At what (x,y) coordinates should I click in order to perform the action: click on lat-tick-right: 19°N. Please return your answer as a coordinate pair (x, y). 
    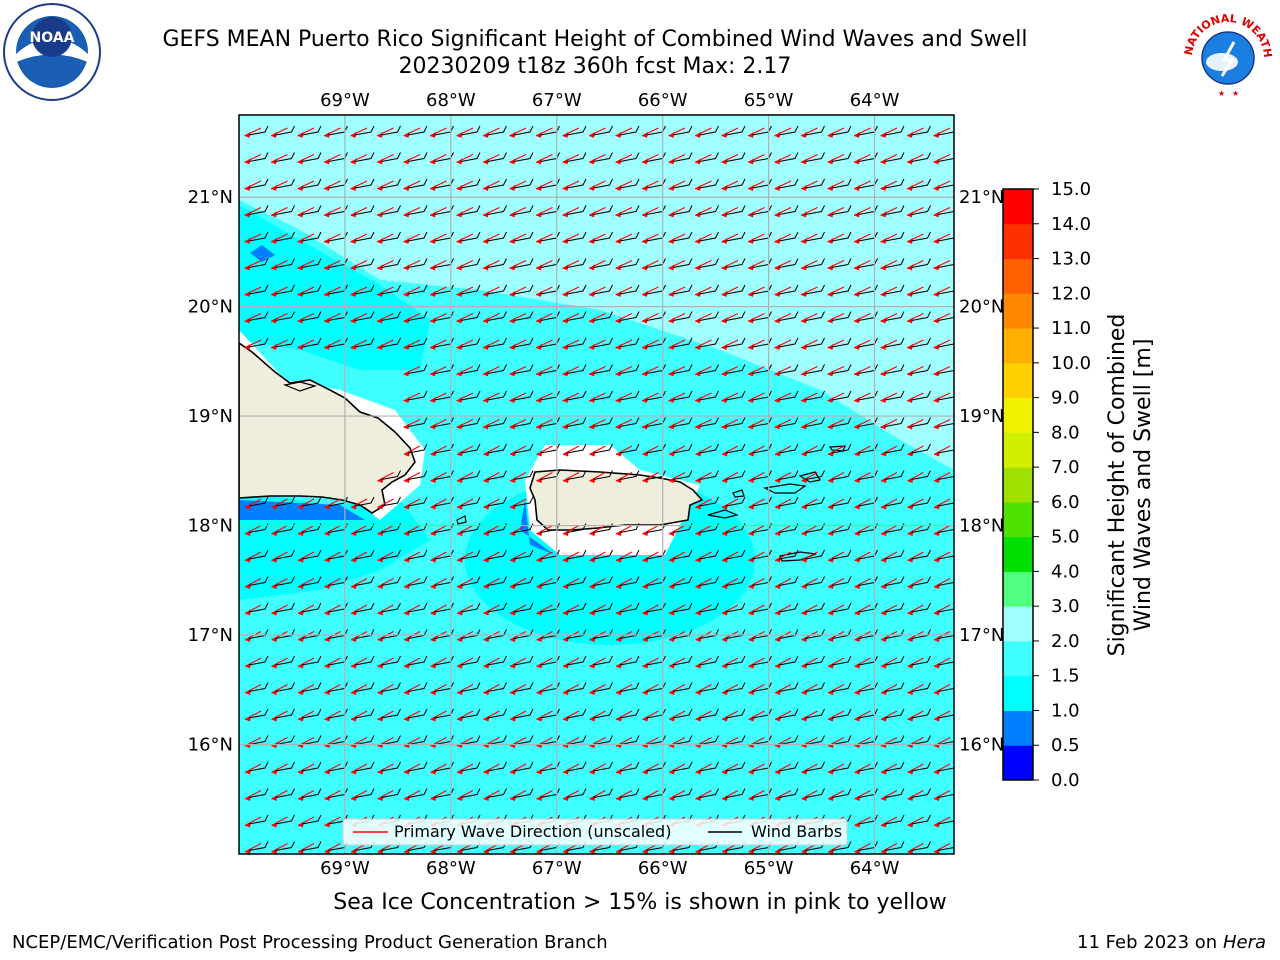
    Looking at the image, I should click on (981, 416).